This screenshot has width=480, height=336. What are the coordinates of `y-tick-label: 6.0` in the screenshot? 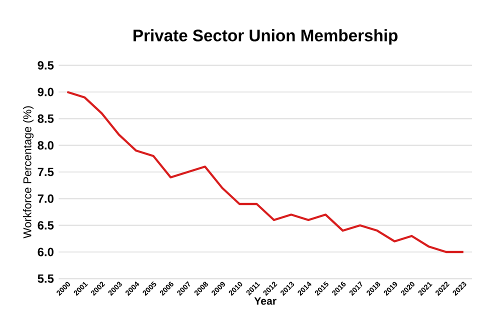 It's located at (46, 252).